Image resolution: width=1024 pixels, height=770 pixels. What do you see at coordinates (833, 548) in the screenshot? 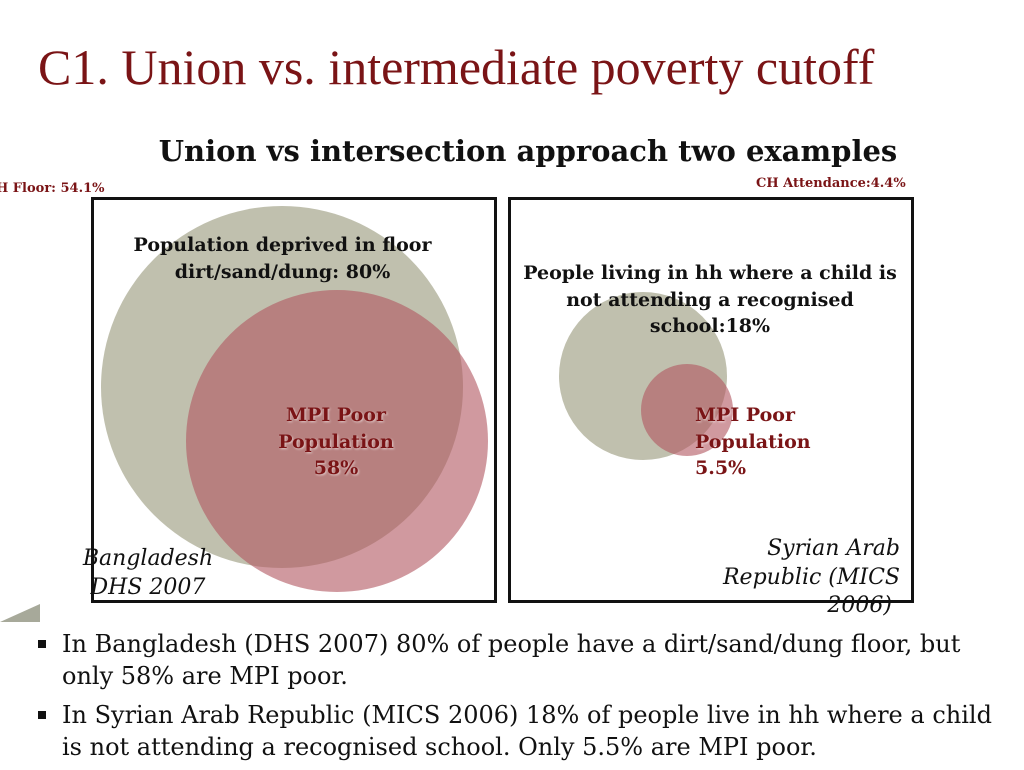
I see `country-line: Syrian Arab` at bounding box center [833, 548].